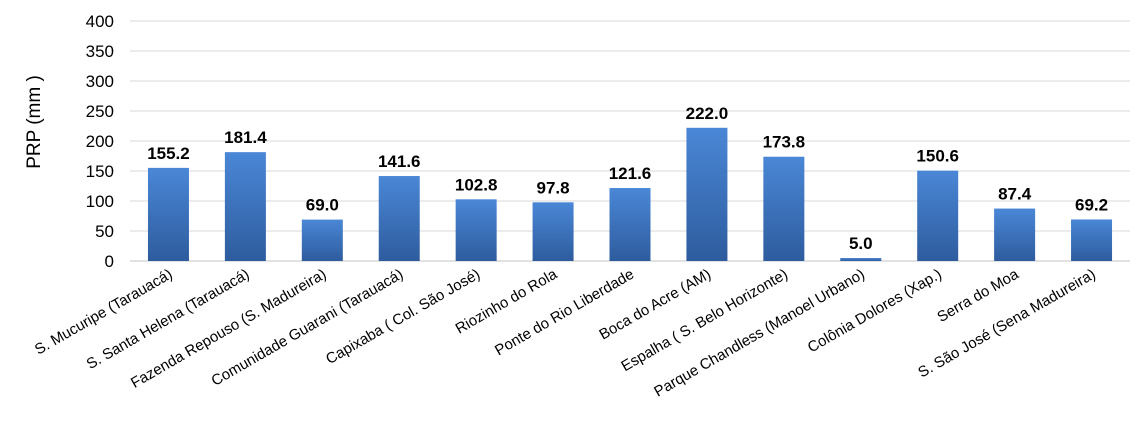 This screenshot has height=441, width=1140. I want to click on y-axis-ticks: 0 50 100 150 200 250 300 350 400, so click(100, 141).